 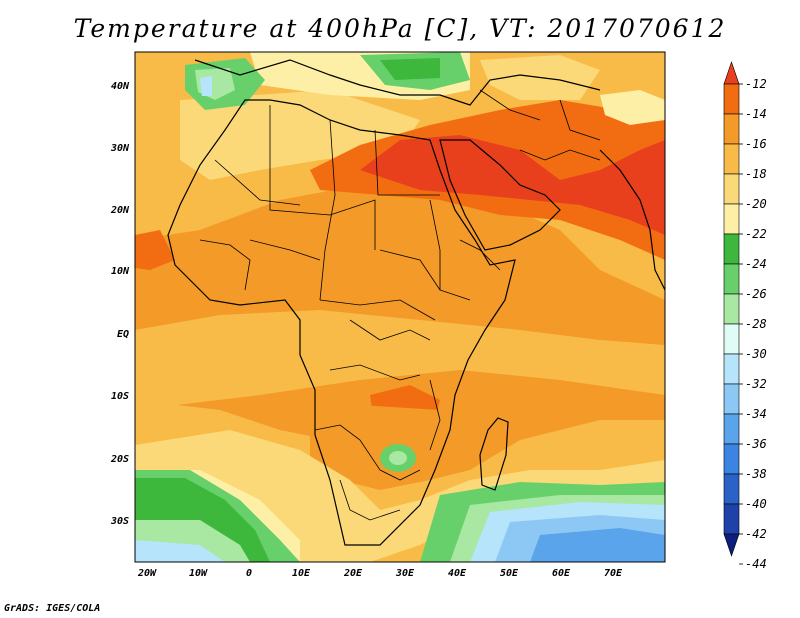 I want to click on colorbar-bottom-triangle, so click(x=731, y=545).